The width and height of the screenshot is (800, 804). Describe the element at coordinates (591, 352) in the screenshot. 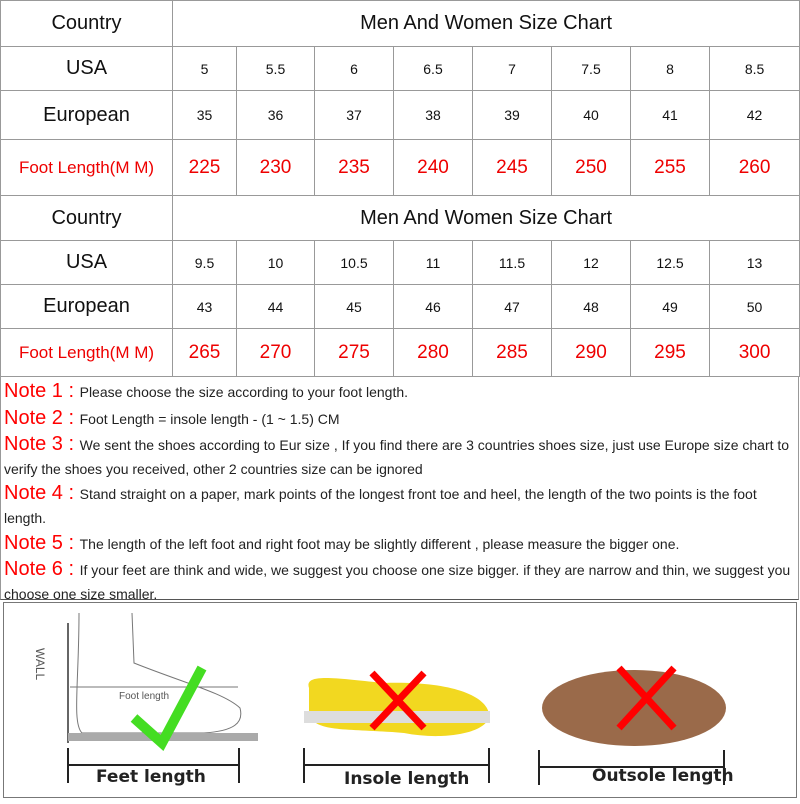

I see `size-cell: 290` at that location.